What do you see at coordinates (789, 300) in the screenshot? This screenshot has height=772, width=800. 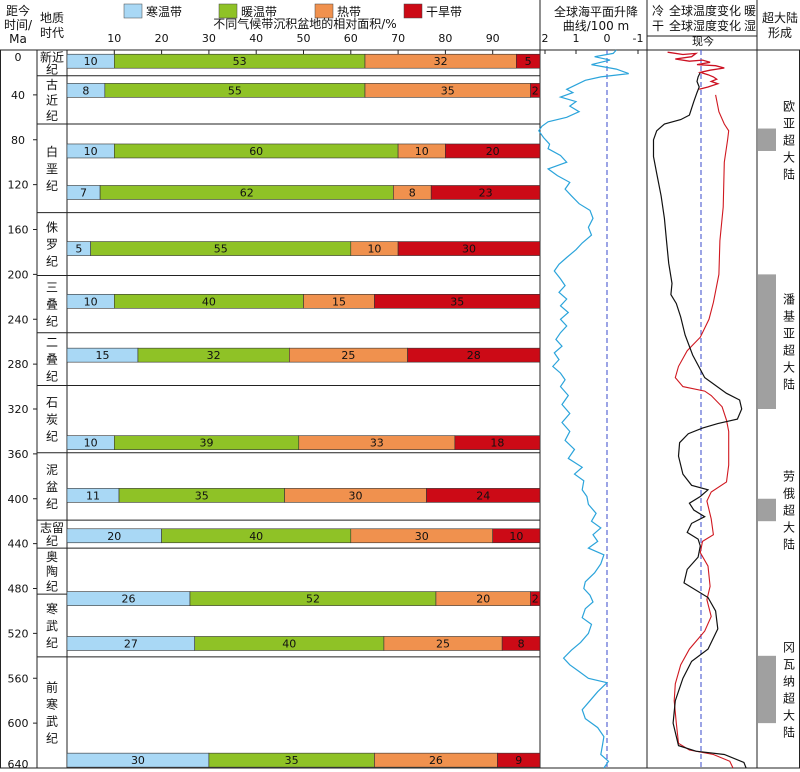 I see `supercontinent-label-char: 潘` at bounding box center [789, 300].